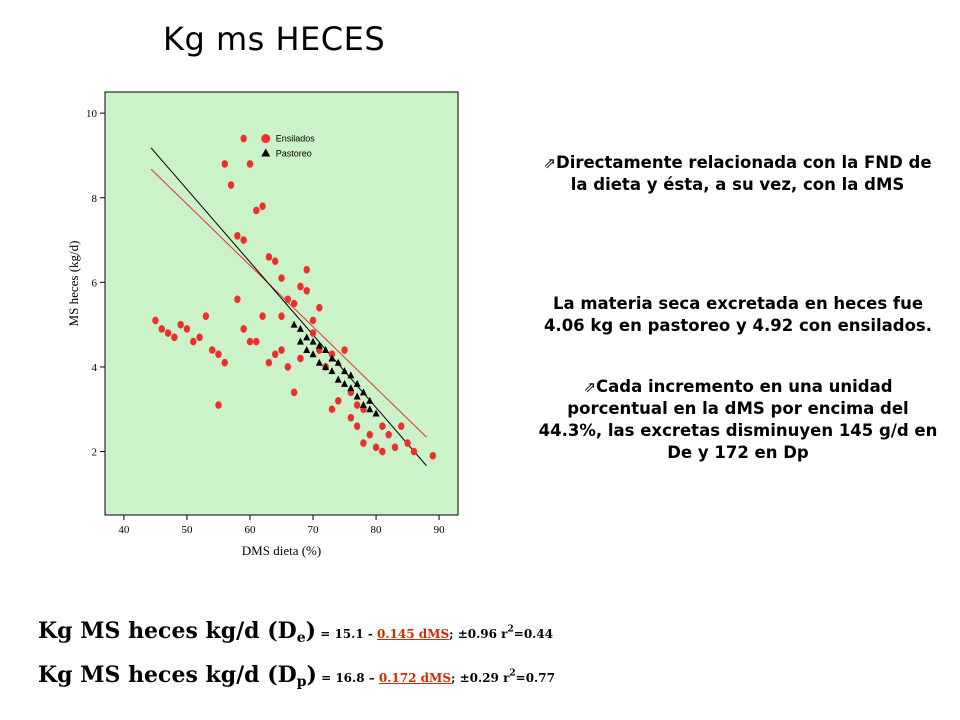 Image resolution: width=960 pixels, height=720 pixels. Describe the element at coordinates (296, 139) in the screenshot. I see `legend-label-ensilados: Ensilados` at that location.